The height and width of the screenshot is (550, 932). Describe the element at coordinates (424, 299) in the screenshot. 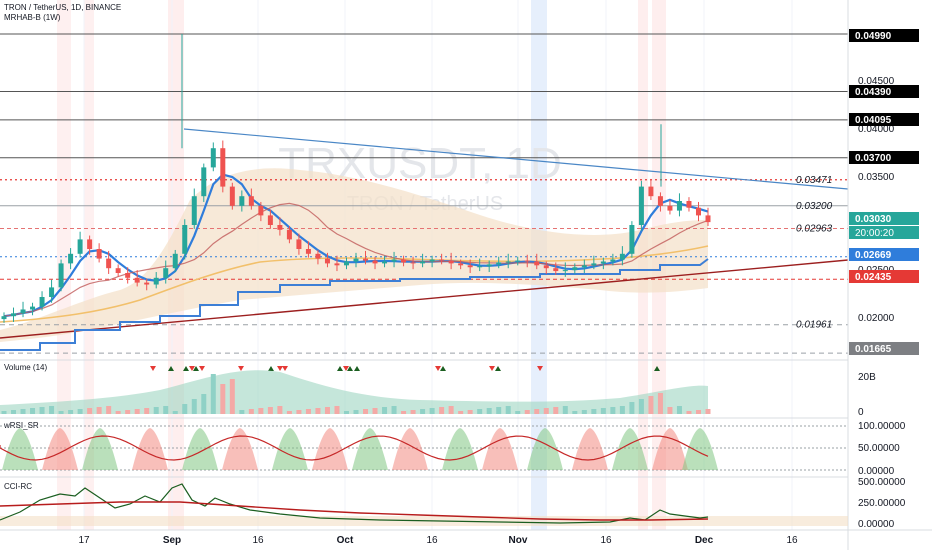

I see `ascending-trendline` at that location.